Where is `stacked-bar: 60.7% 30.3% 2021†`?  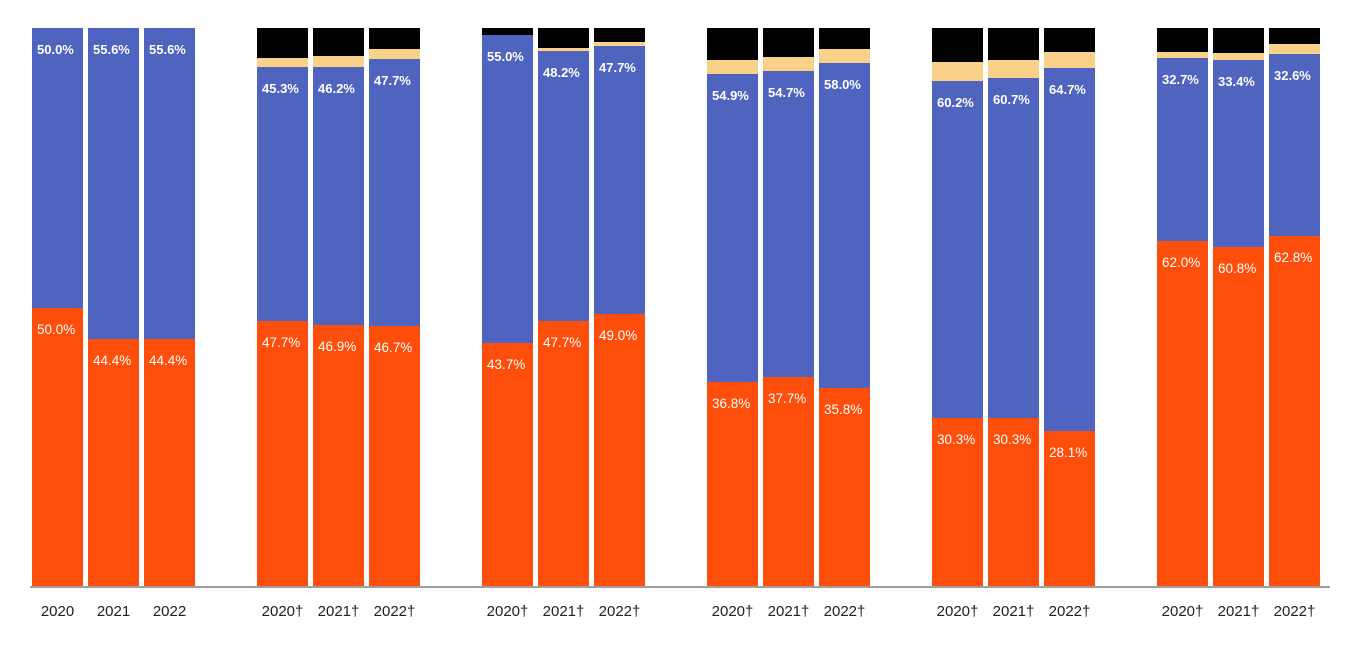 stacked-bar: 60.7% 30.3% 2021† is located at coordinates (1013, 324).